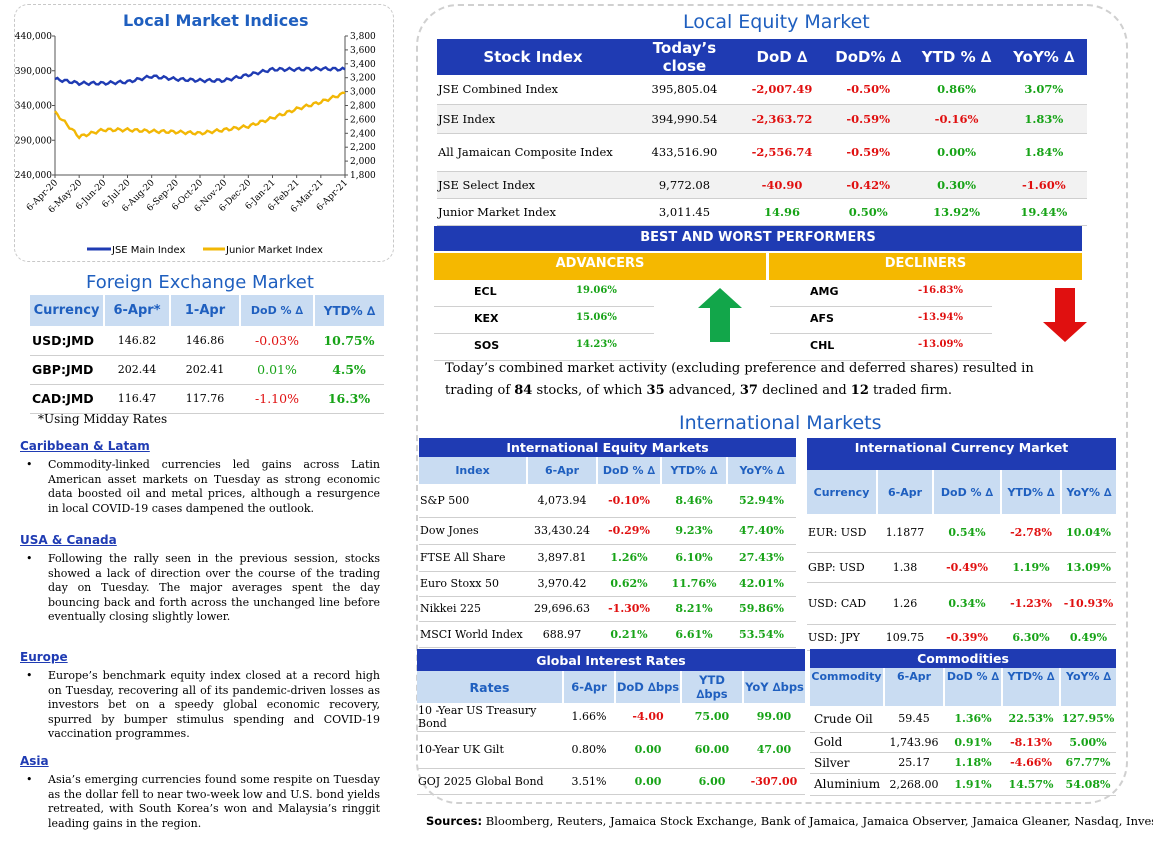  I want to click on fx-title: Foreign Exchange Market, so click(200, 282).